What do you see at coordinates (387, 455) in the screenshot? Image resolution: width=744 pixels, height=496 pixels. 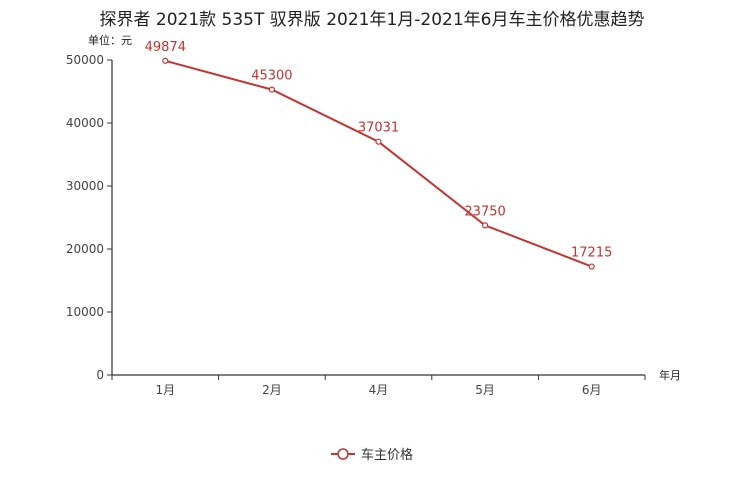 I see `legend-label: 车主价格` at bounding box center [387, 455].